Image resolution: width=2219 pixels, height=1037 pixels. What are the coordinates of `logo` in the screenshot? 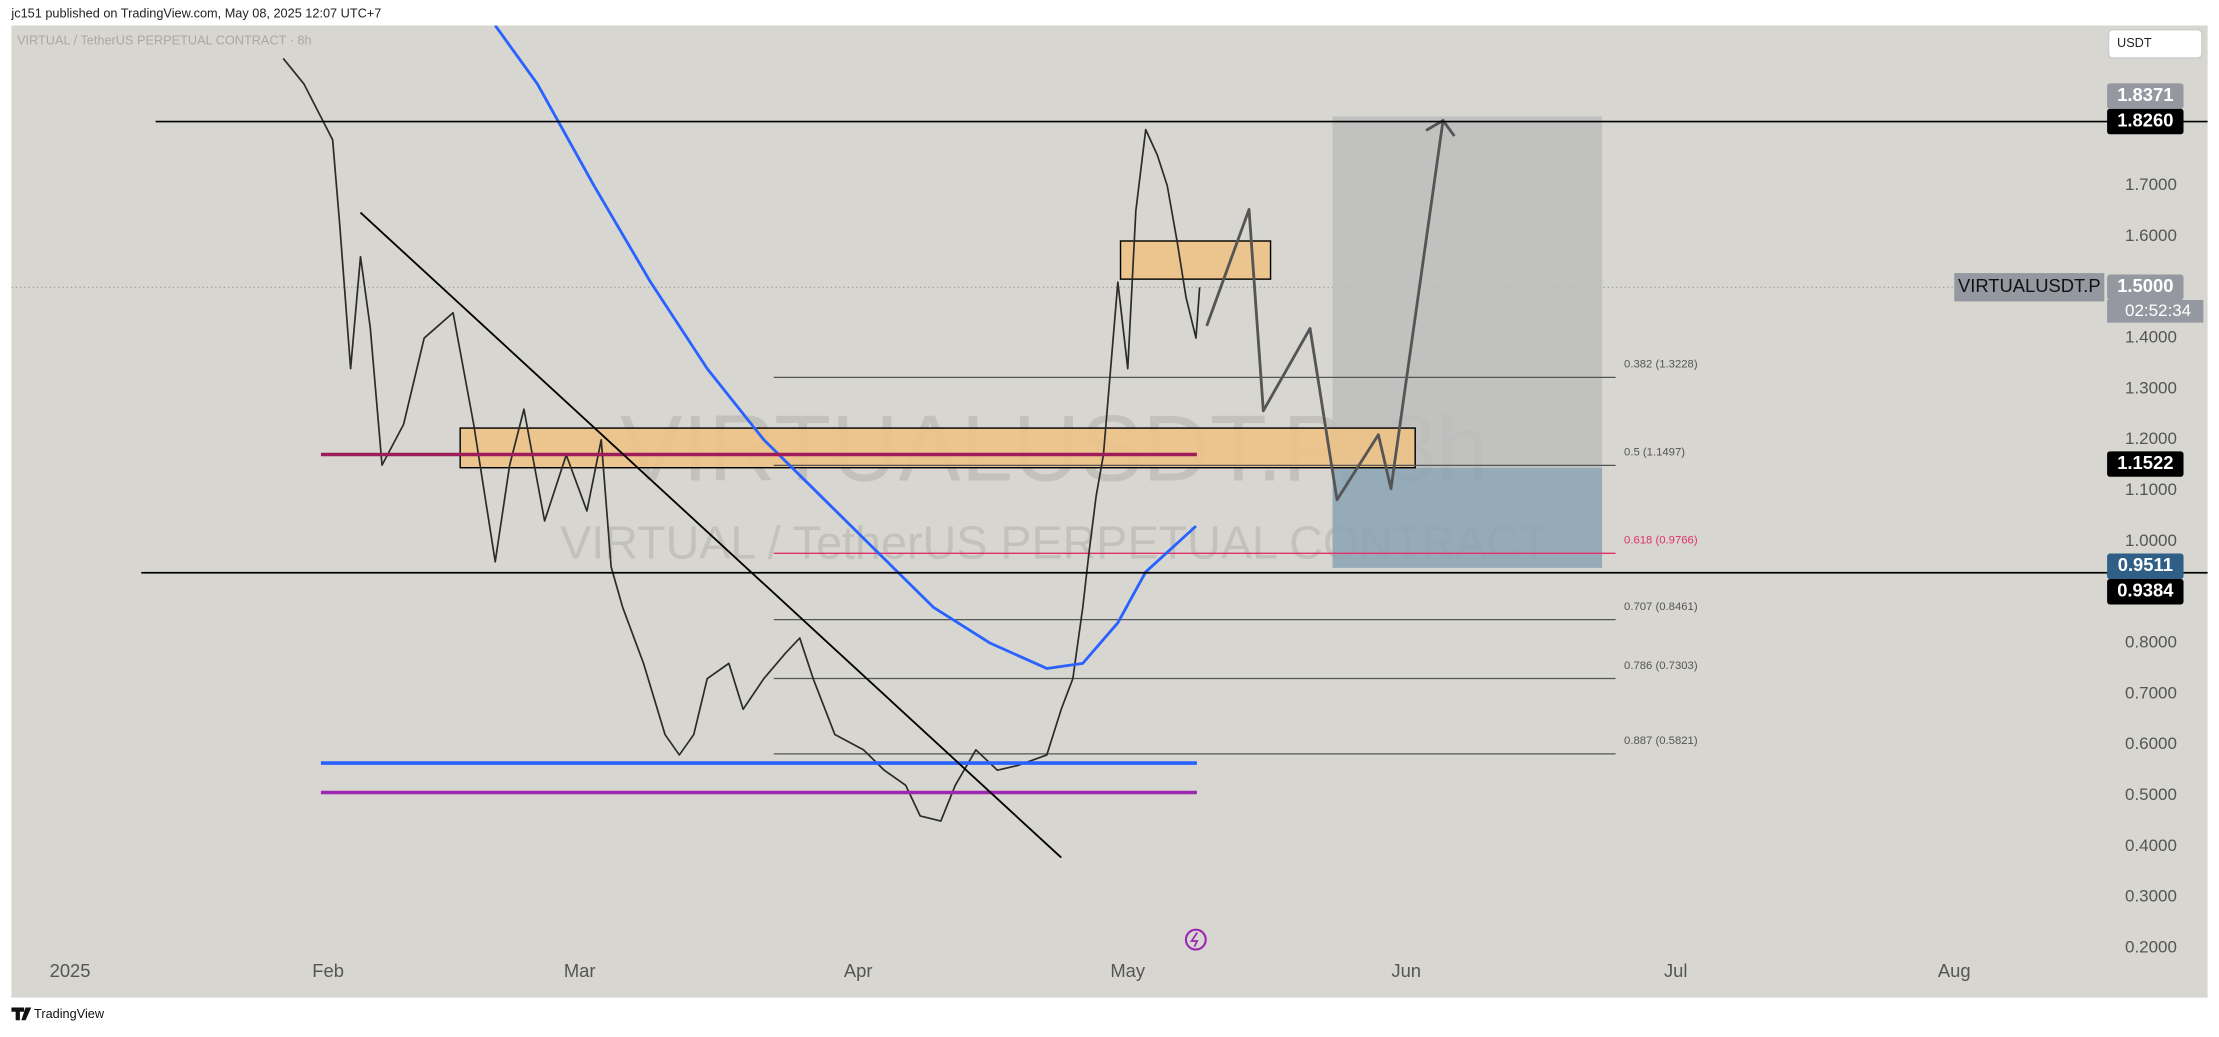 It's located at (21, 1014).